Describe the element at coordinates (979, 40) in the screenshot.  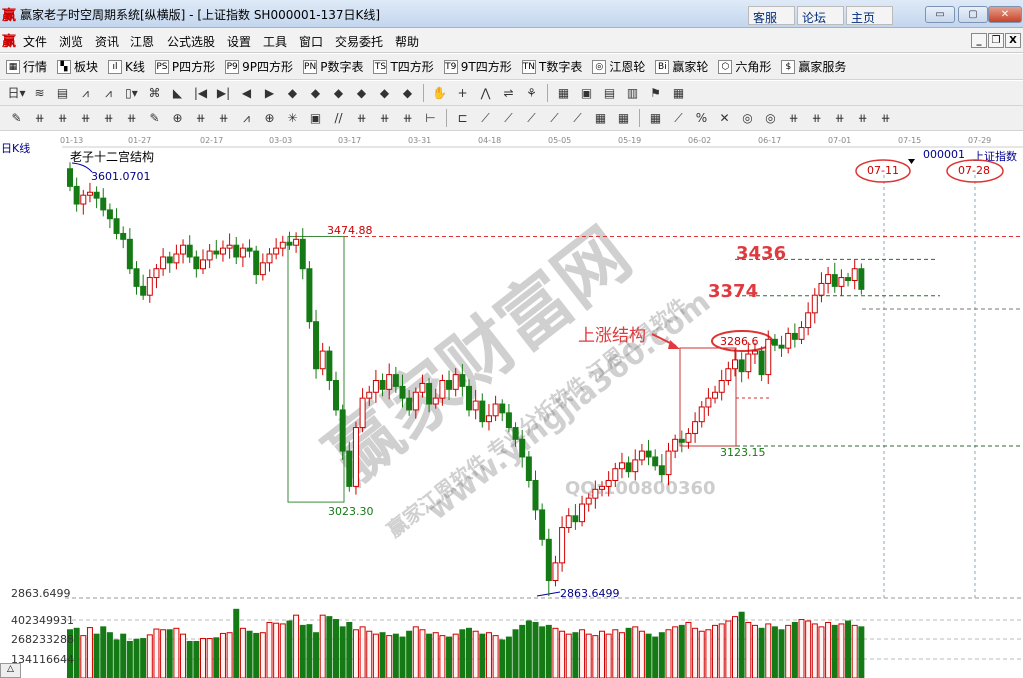
I see `mdi-minimize-button: _` at that location.